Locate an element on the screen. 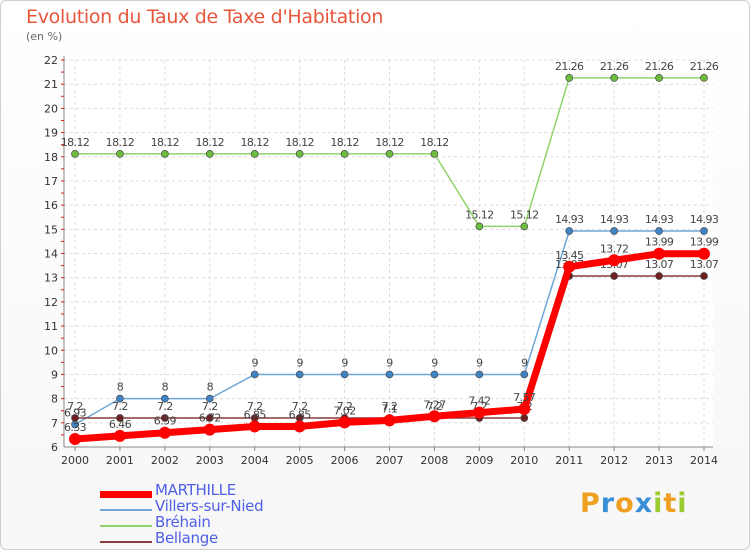 This screenshot has height=550, width=750. data-label: 15.12 is located at coordinates (524, 214).